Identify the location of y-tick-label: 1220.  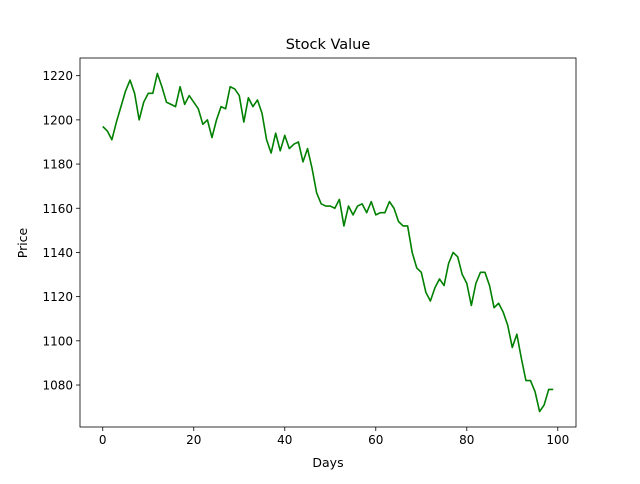
(57, 76).